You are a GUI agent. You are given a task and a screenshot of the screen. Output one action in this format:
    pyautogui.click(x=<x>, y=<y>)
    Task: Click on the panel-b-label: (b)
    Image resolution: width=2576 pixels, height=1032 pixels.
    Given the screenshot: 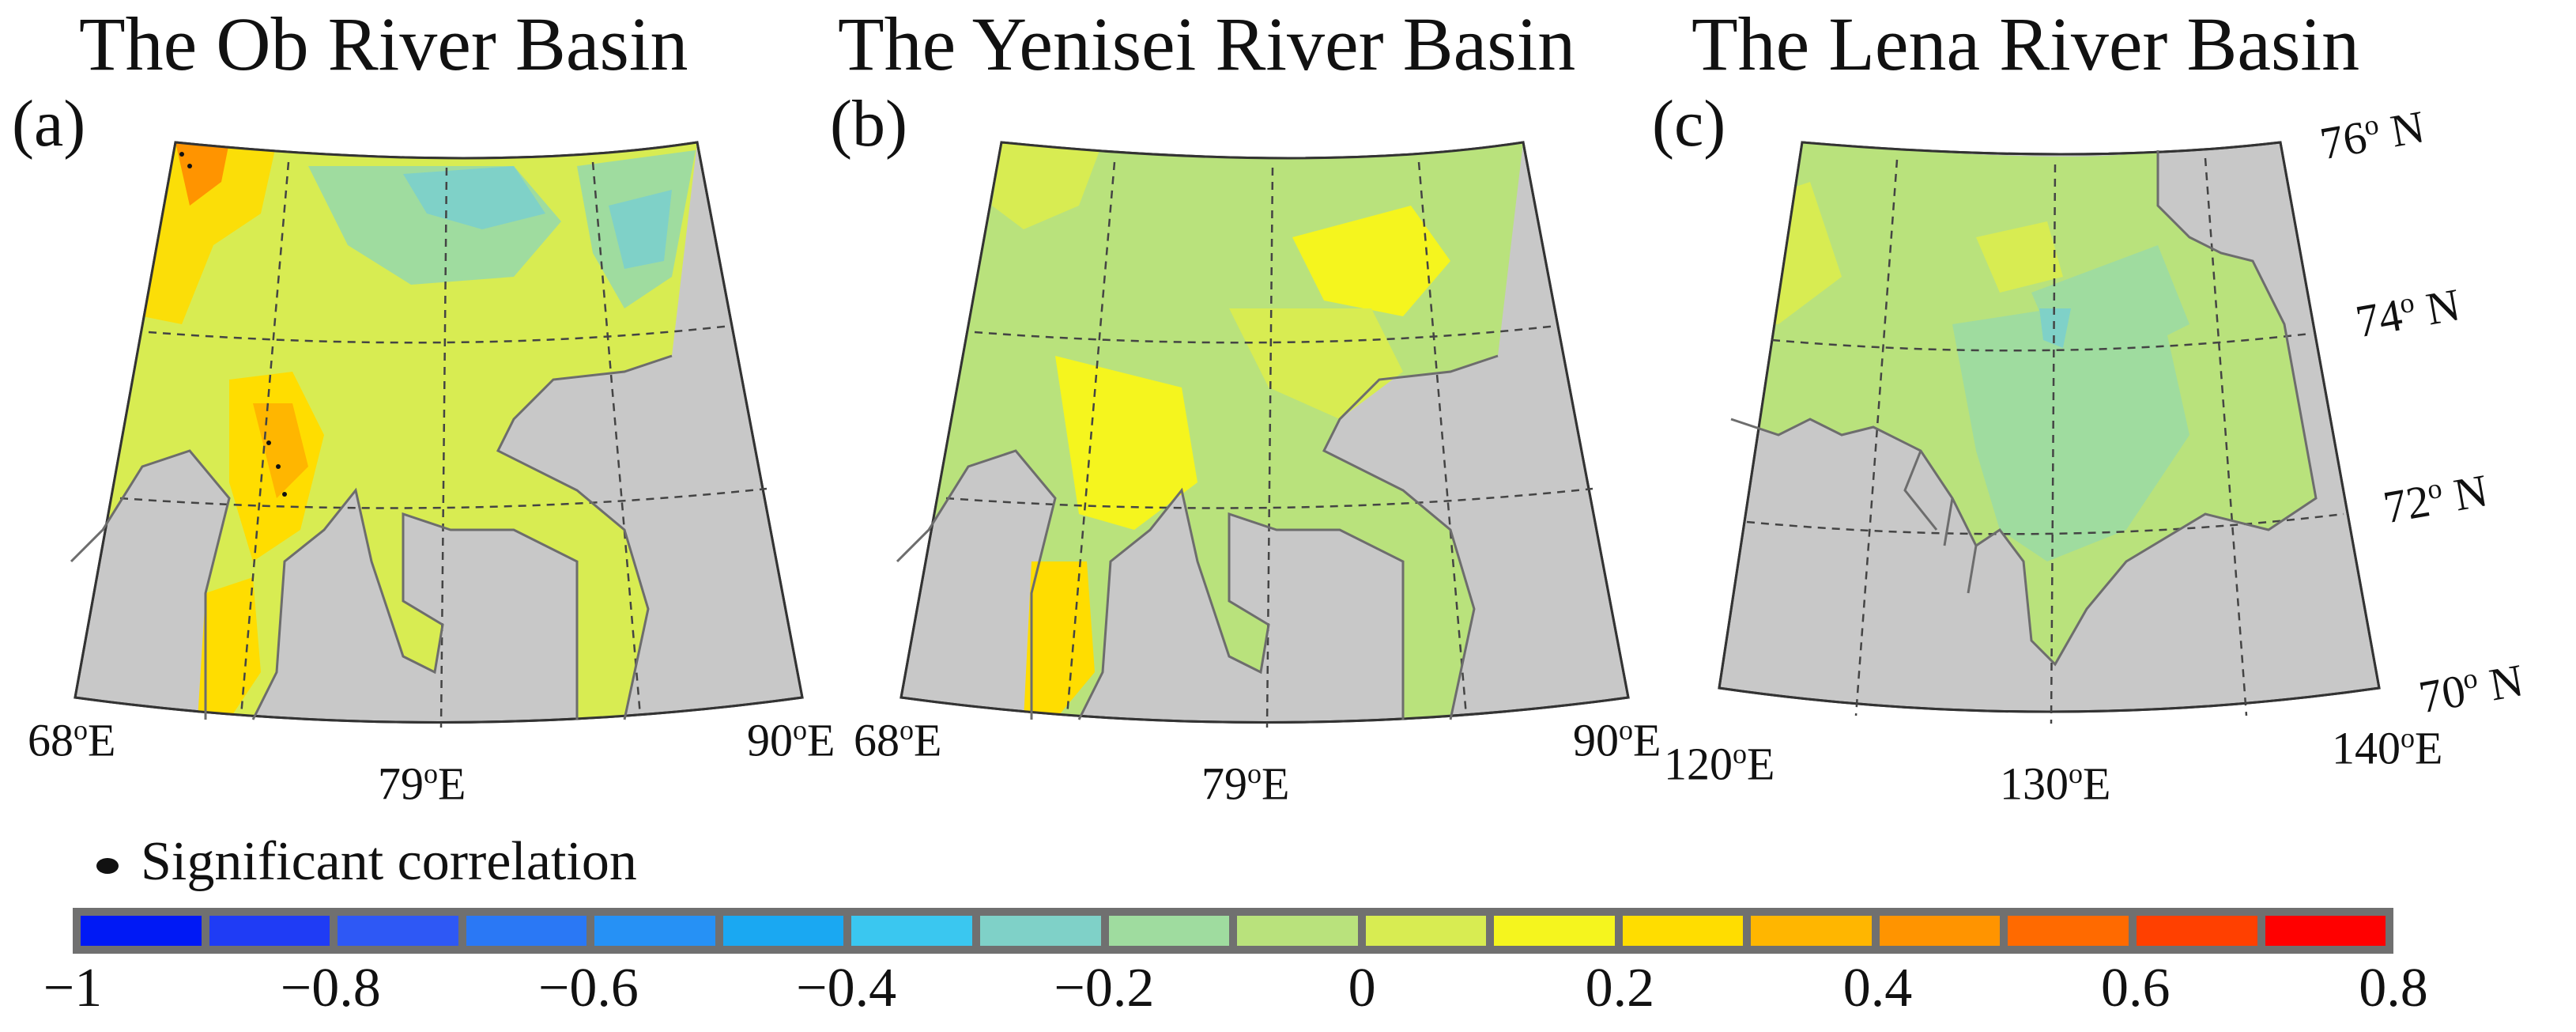 What is the action you would take?
    pyautogui.click(x=869, y=124)
    